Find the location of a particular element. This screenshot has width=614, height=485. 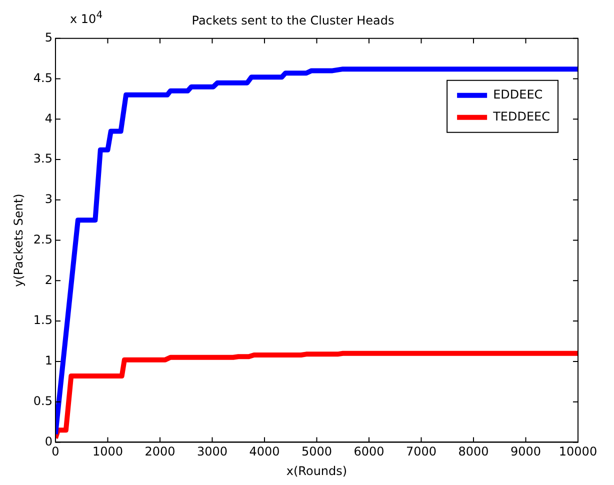

y-axis-title: y(Packets Sent) is located at coordinates (18, 240).